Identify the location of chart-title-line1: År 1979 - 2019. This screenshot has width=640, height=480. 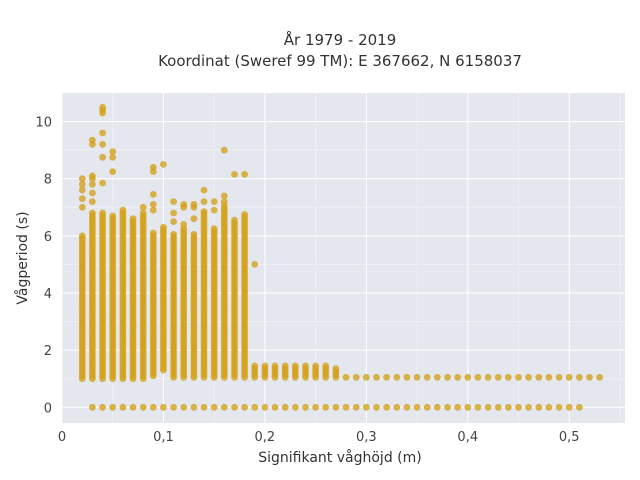
(340, 39).